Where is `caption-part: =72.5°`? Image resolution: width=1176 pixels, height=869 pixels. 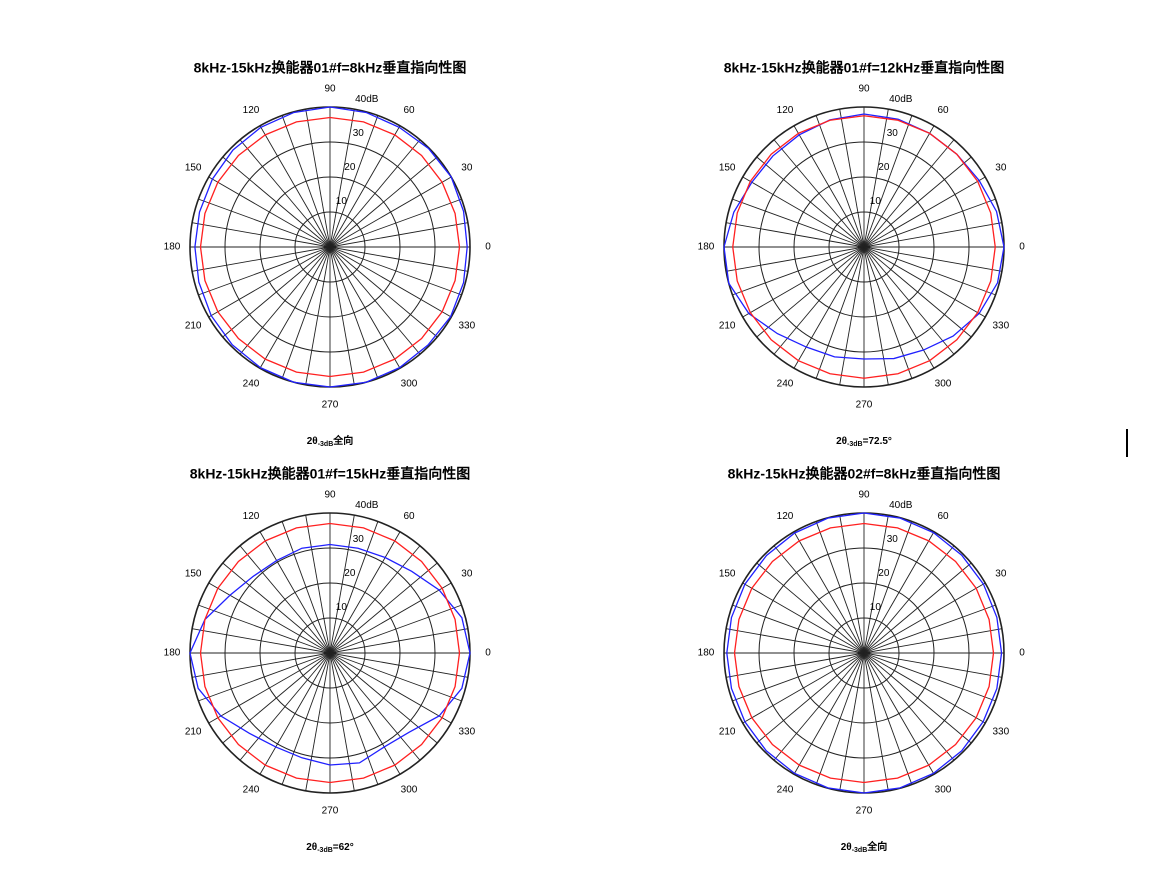 caption-part: =72.5° is located at coordinates (877, 441).